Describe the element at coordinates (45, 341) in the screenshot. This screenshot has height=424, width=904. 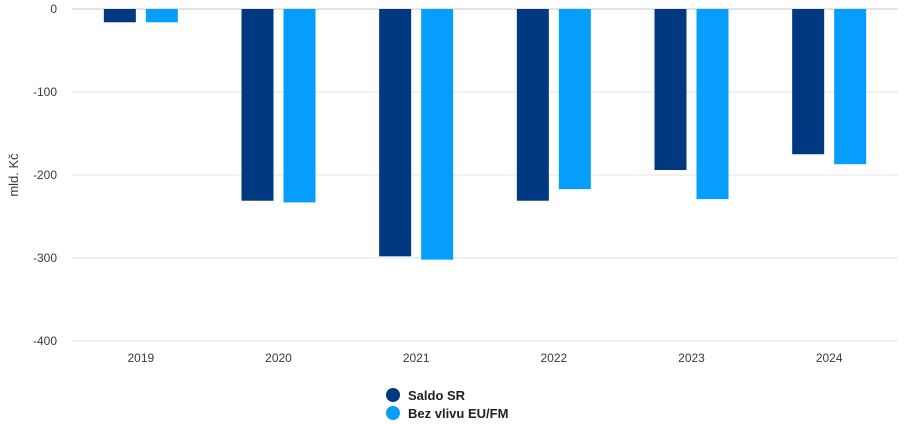
I see `y-tick-label: -400` at that location.